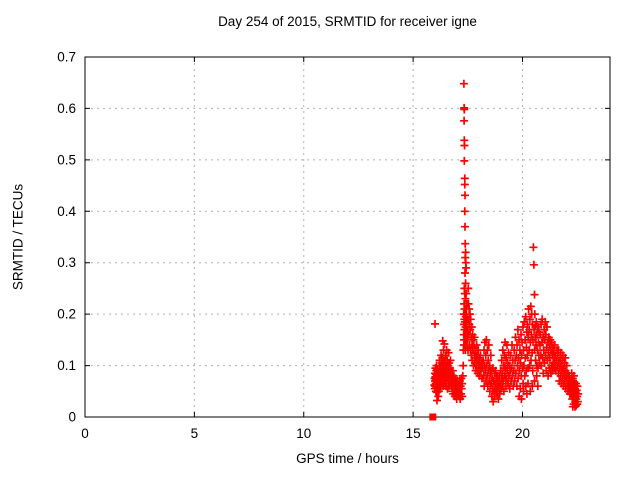 This screenshot has width=640, height=480. What do you see at coordinates (66, 57) in the screenshot?
I see `y-tick-label: 0.7` at bounding box center [66, 57].